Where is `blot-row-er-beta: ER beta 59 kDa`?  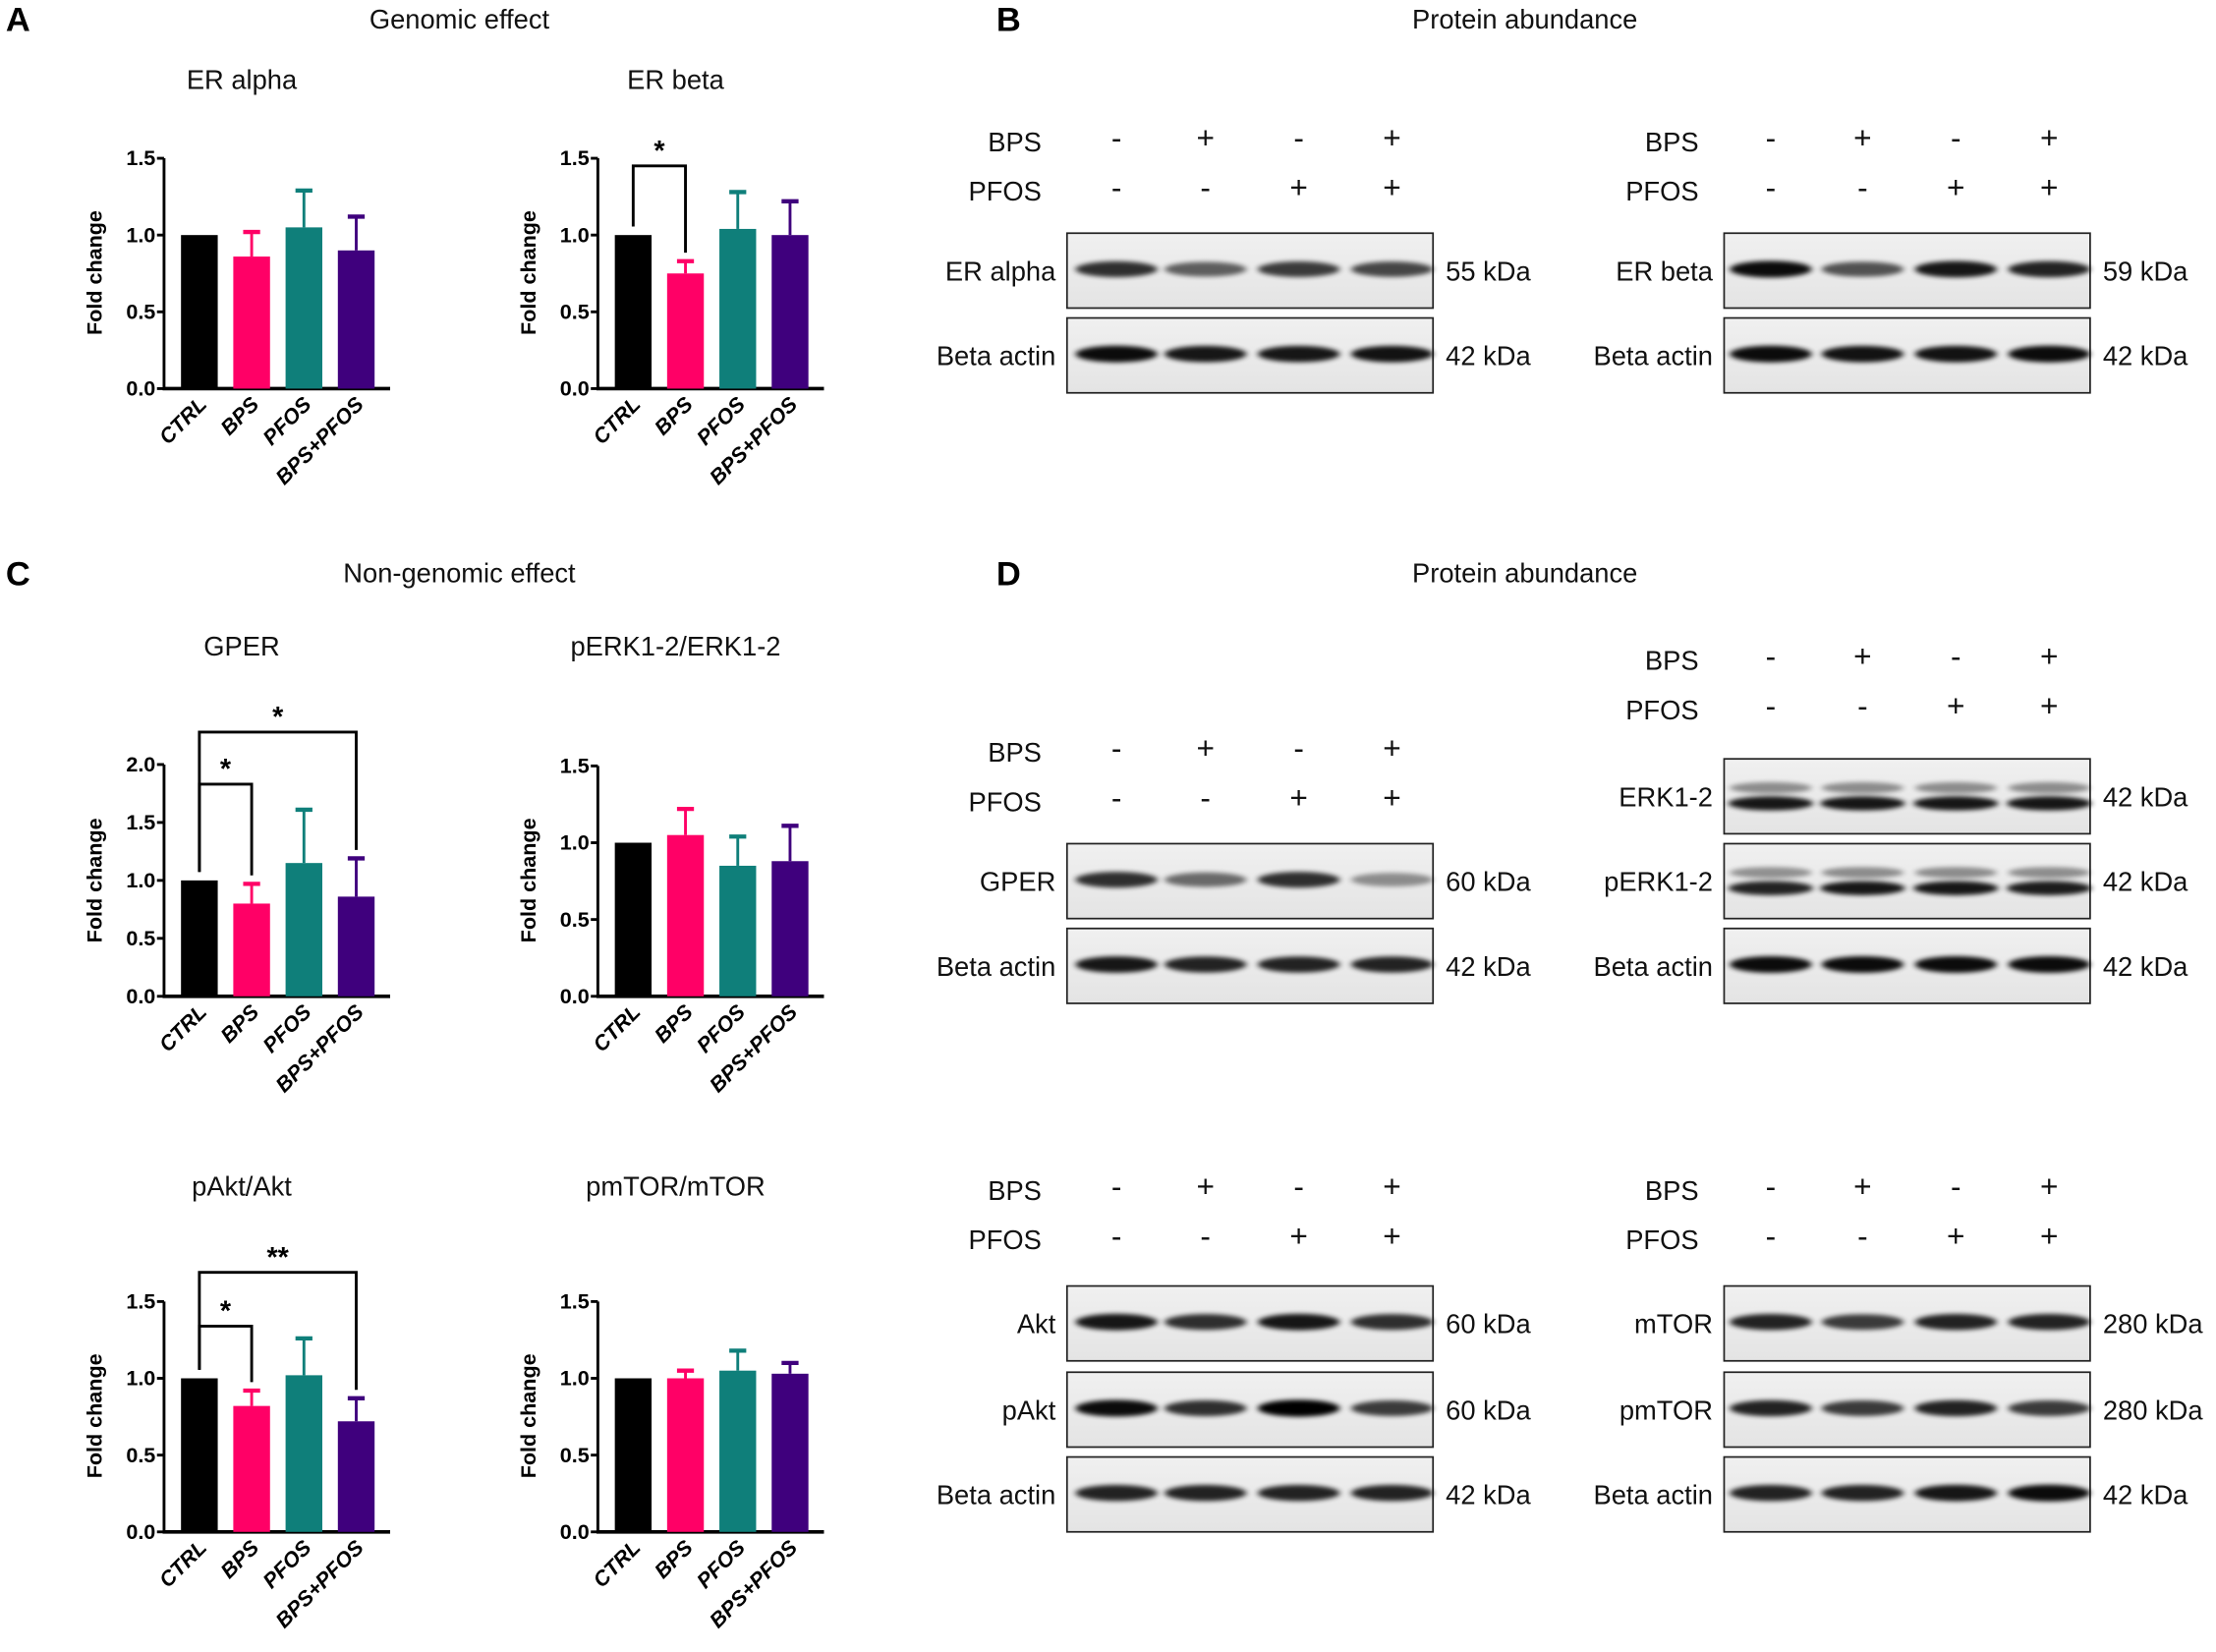 blot-row-er-beta: ER beta 59 kDa is located at coordinates (1902, 271).